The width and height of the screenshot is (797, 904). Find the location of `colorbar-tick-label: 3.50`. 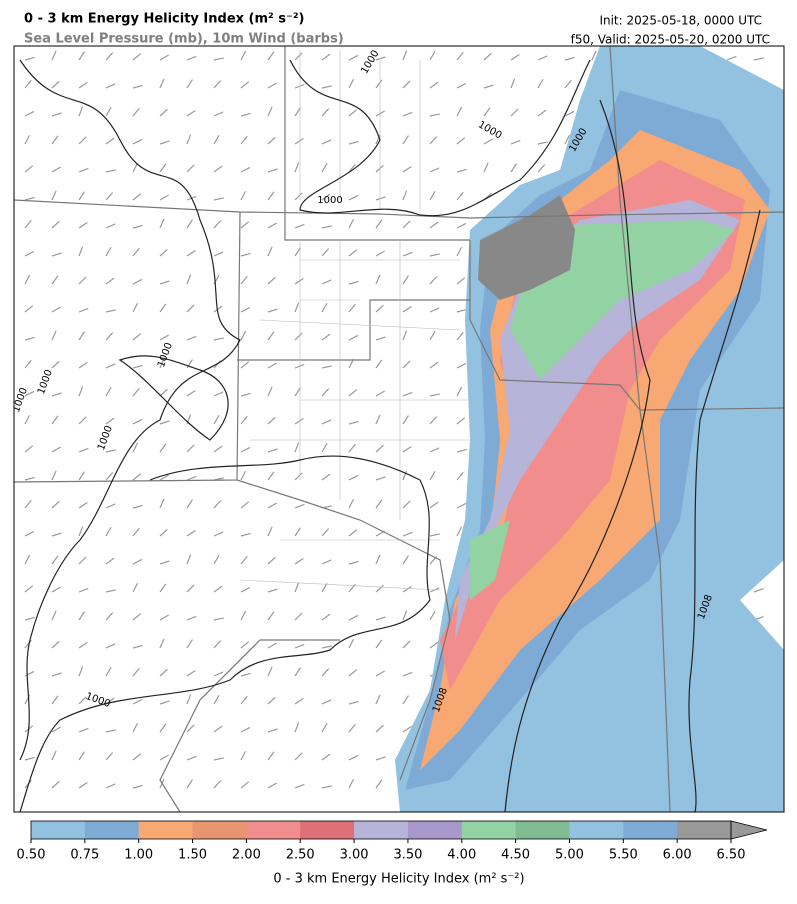

colorbar-tick-label: 3.50 is located at coordinates (407, 855).